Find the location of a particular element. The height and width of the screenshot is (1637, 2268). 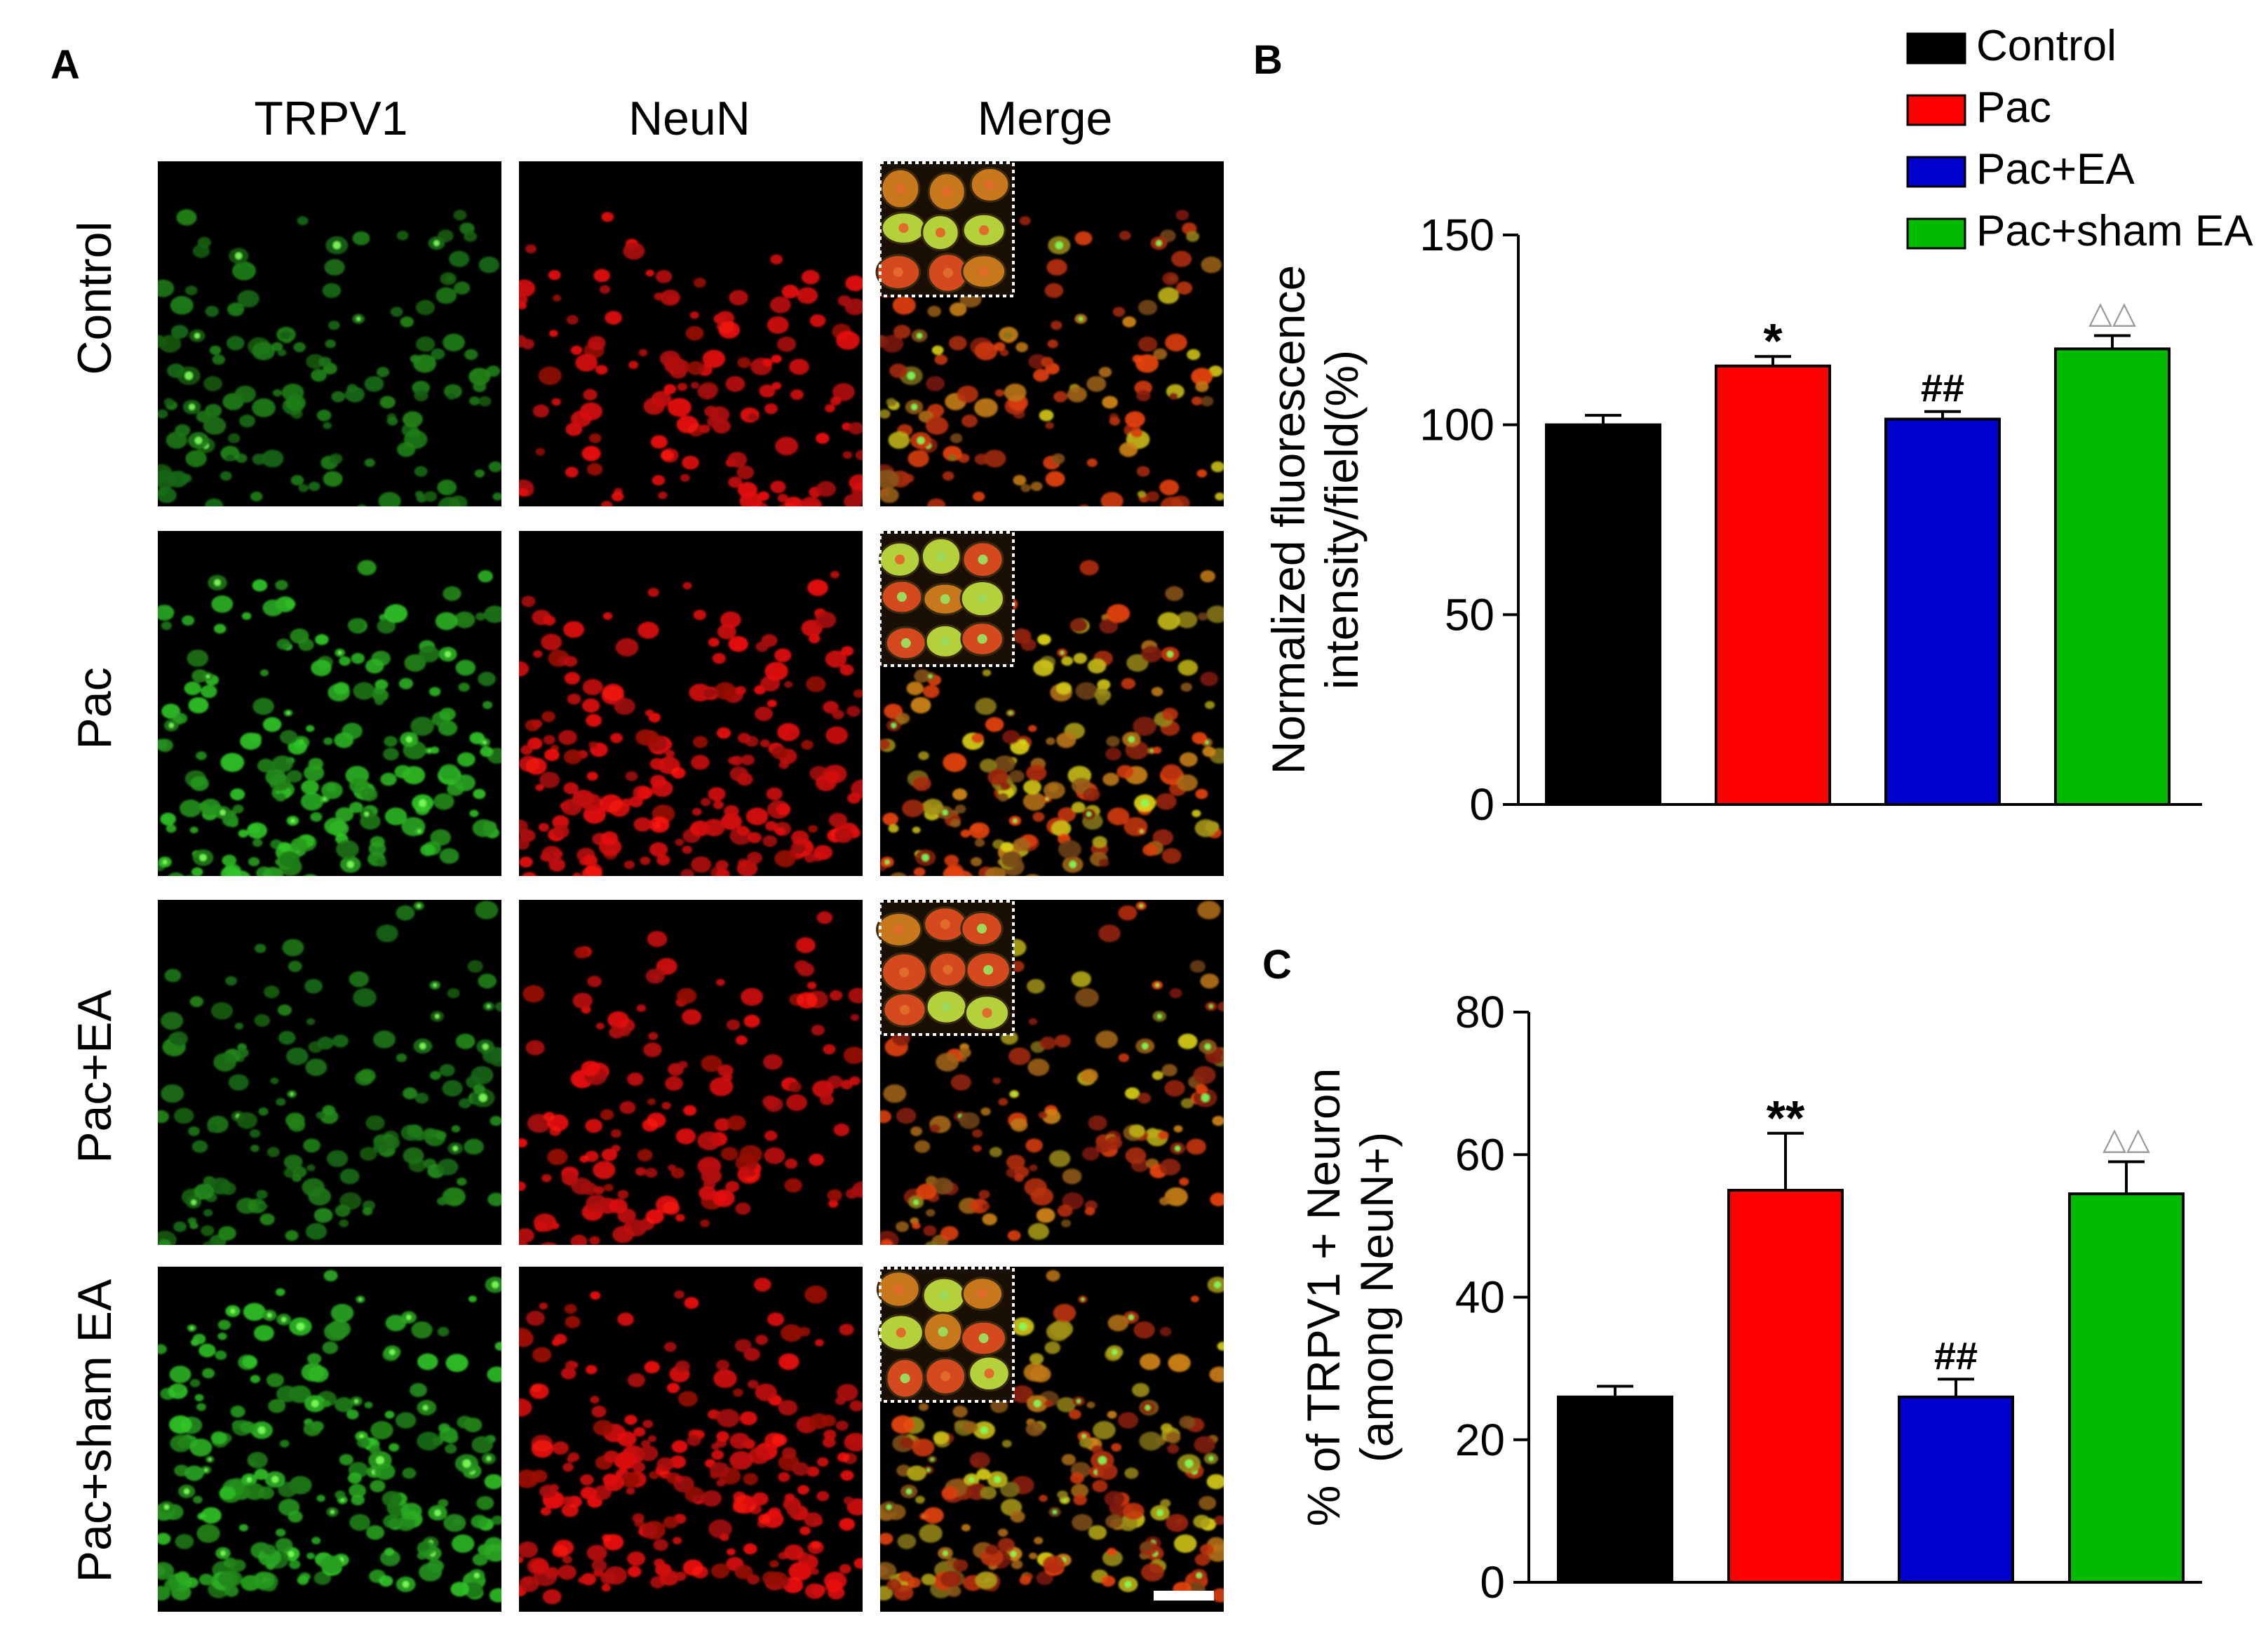

legend: Control Pac Pac+EA Pac+sham EA is located at coordinates (2079, 138).